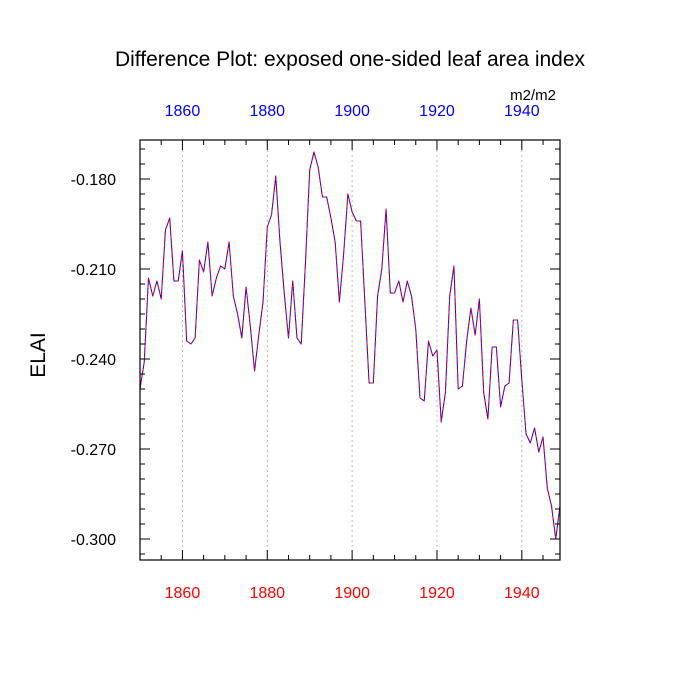 This screenshot has width=700, height=700. What do you see at coordinates (183, 593) in the screenshot?
I see `x-tick-label-bottom-1860: 1860` at bounding box center [183, 593].